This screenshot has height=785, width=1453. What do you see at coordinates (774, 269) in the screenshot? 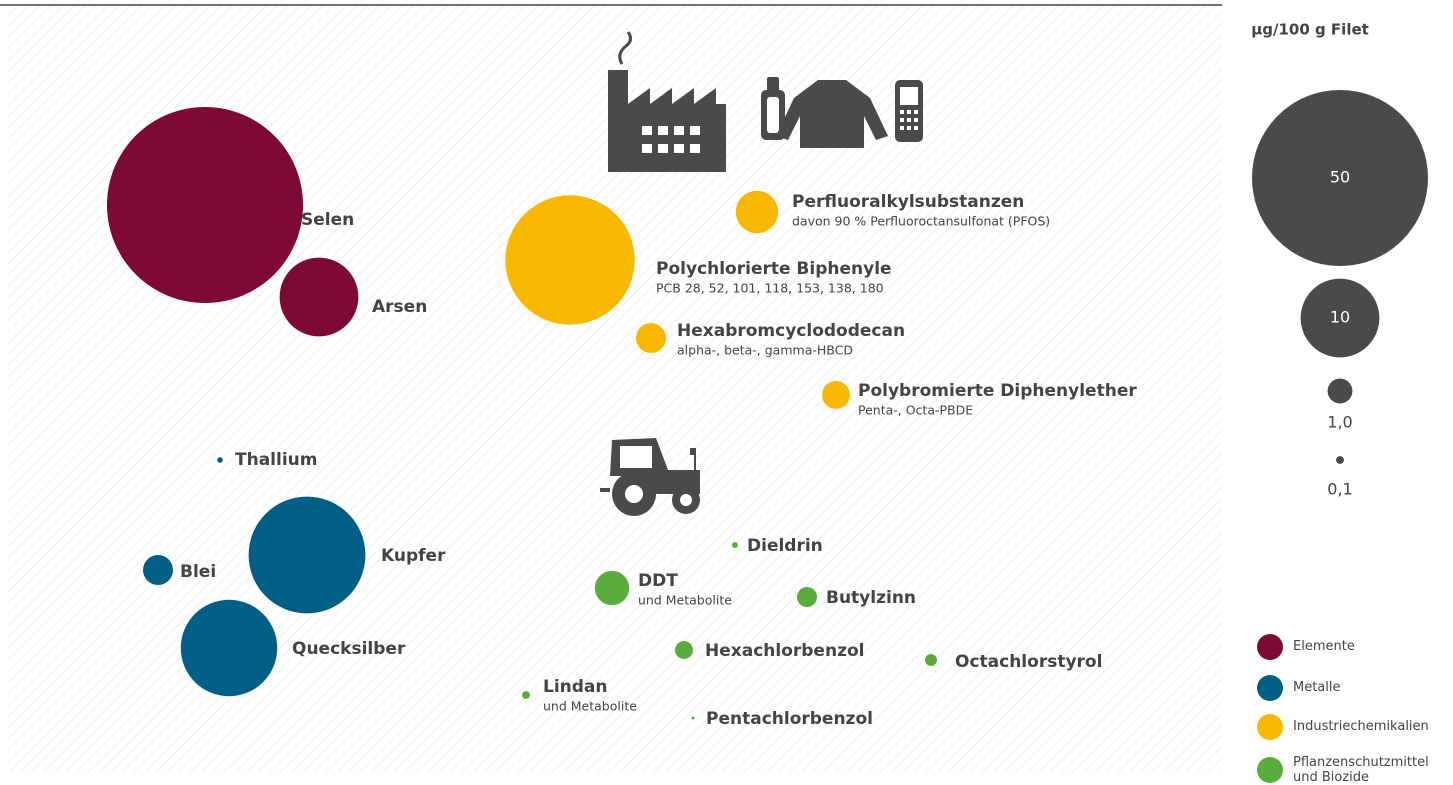
I see `bubble-label: Polychlorierte Biphenyle` at bounding box center [774, 269].